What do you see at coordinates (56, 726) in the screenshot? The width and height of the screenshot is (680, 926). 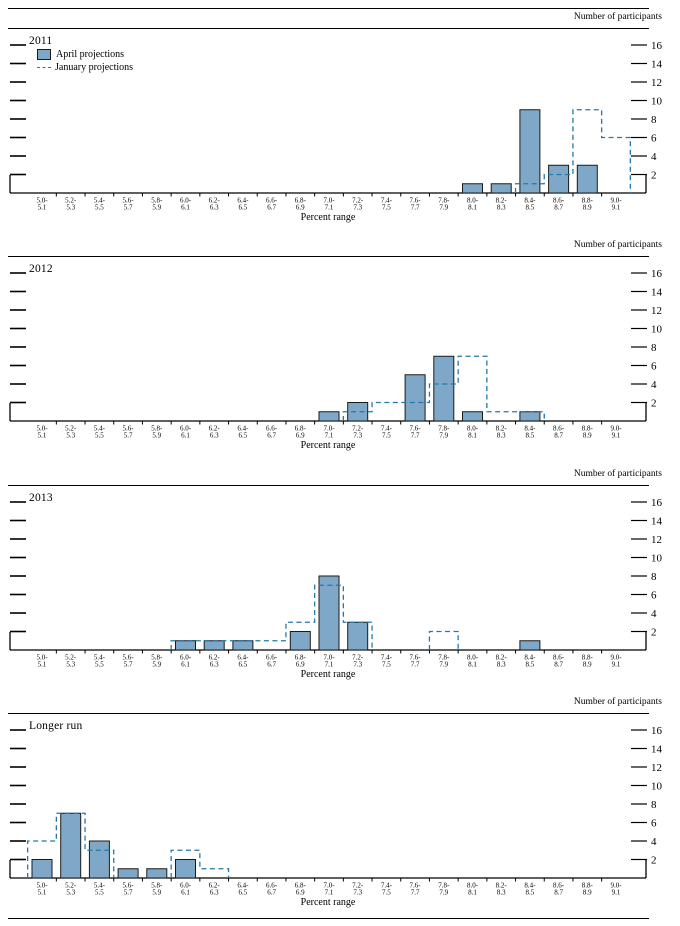 I see `panel-title-longer-run: Longer run` at bounding box center [56, 726].